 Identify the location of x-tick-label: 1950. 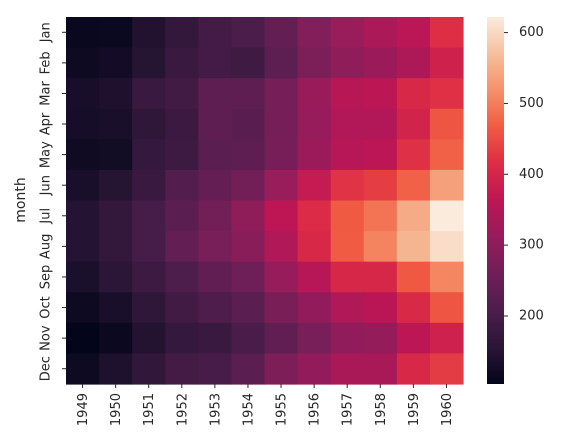
(116, 409).